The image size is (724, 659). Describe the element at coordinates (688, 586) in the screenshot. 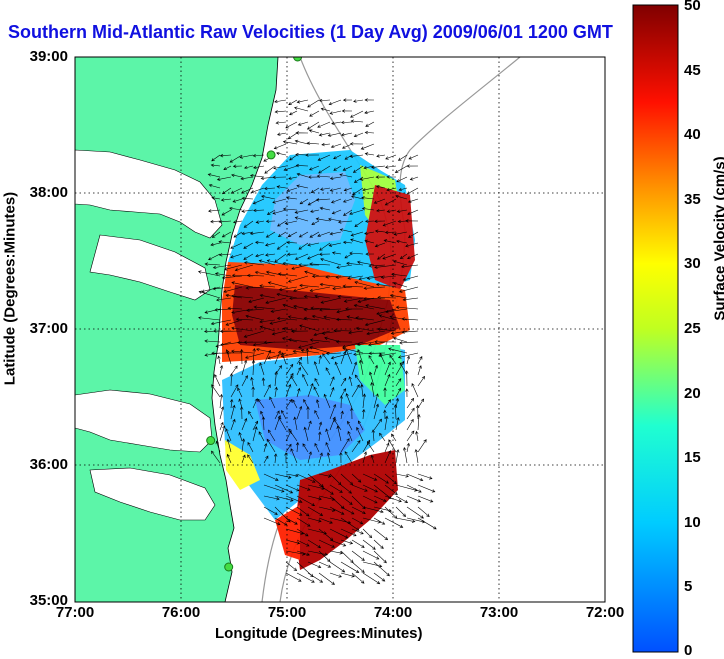

I see `colorbar-tick-label: 5` at that location.